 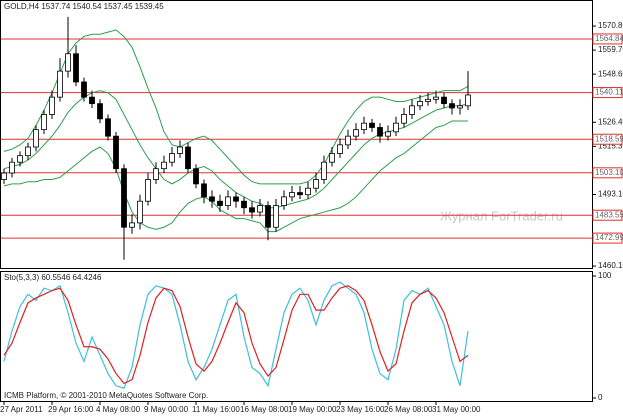 What do you see at coordinates (610, 121) in the screenshot?
I see `y-tick-label: 1526.40` at bounding box center [610, 121].